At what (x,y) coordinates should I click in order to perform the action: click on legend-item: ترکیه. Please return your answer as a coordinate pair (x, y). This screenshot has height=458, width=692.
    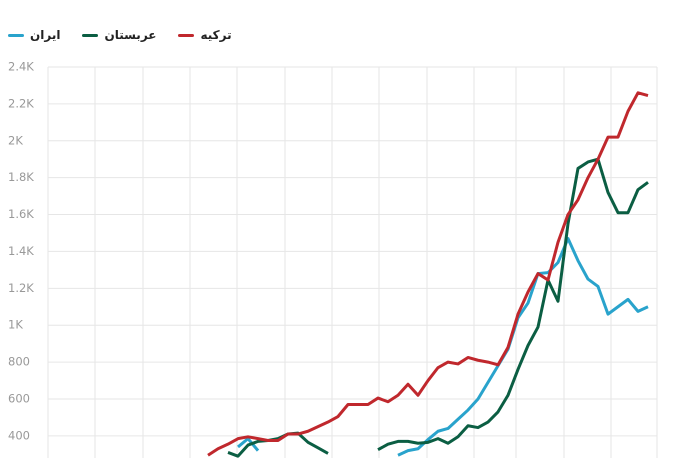
    Looking at the image, I should click on (205, 35).